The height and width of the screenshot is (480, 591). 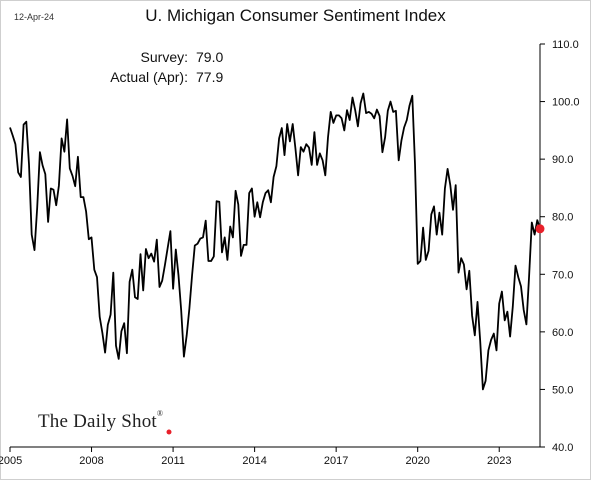 I want to click on y-tick-label: 90.0, so click(x=562, y=160).